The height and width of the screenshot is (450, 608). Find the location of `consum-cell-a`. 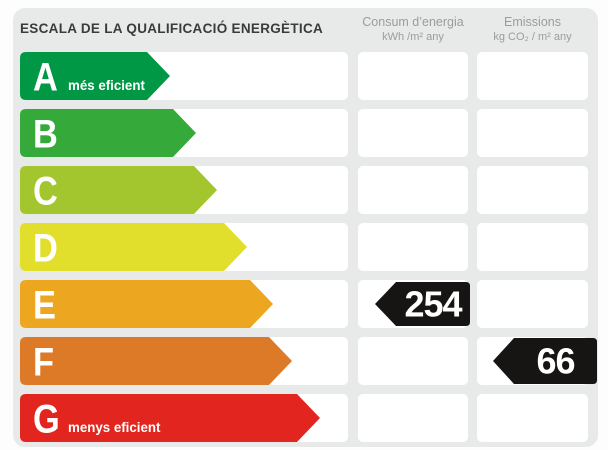

consum-cell-a is located at coordinates (413, 76).